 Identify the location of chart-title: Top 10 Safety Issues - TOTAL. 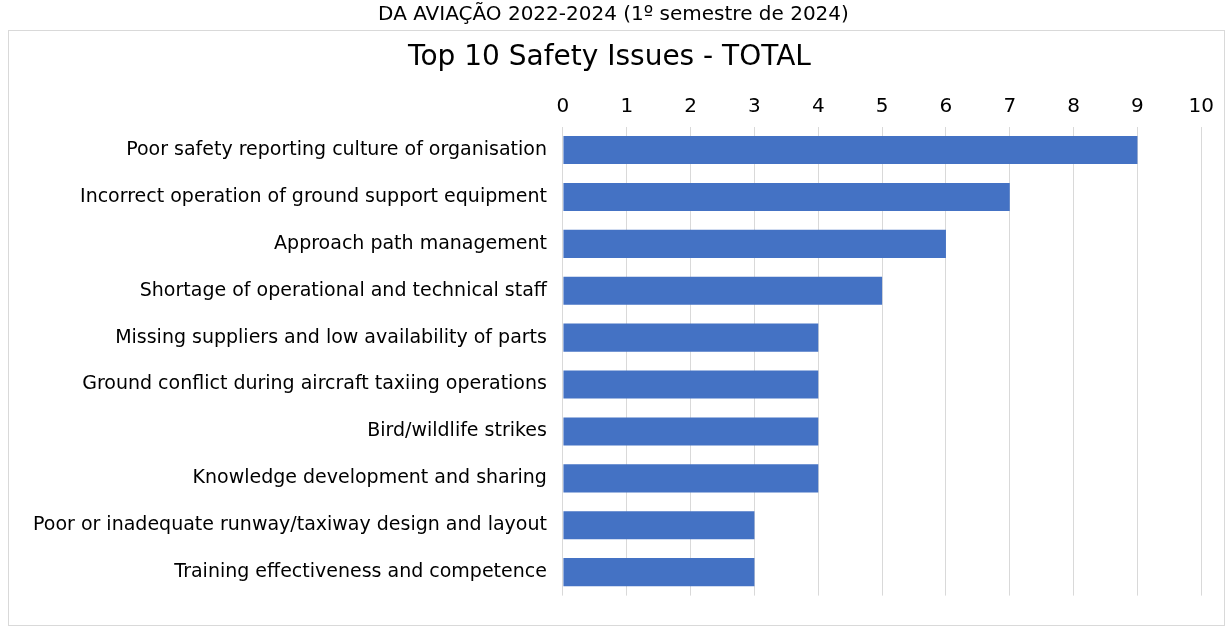
(609, 56).